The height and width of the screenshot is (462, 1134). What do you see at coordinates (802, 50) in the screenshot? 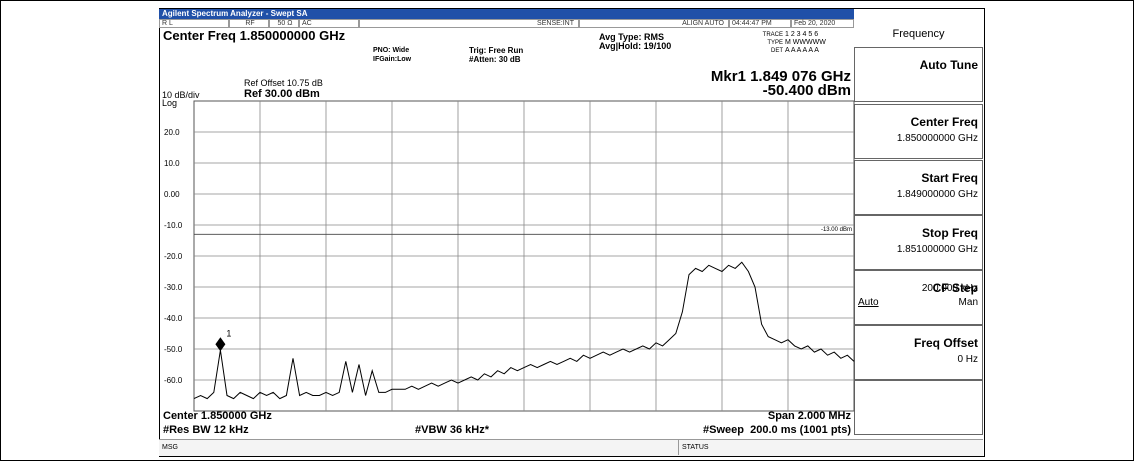
I see `det-val: A A A A A A` at bounding box center [802, 50].